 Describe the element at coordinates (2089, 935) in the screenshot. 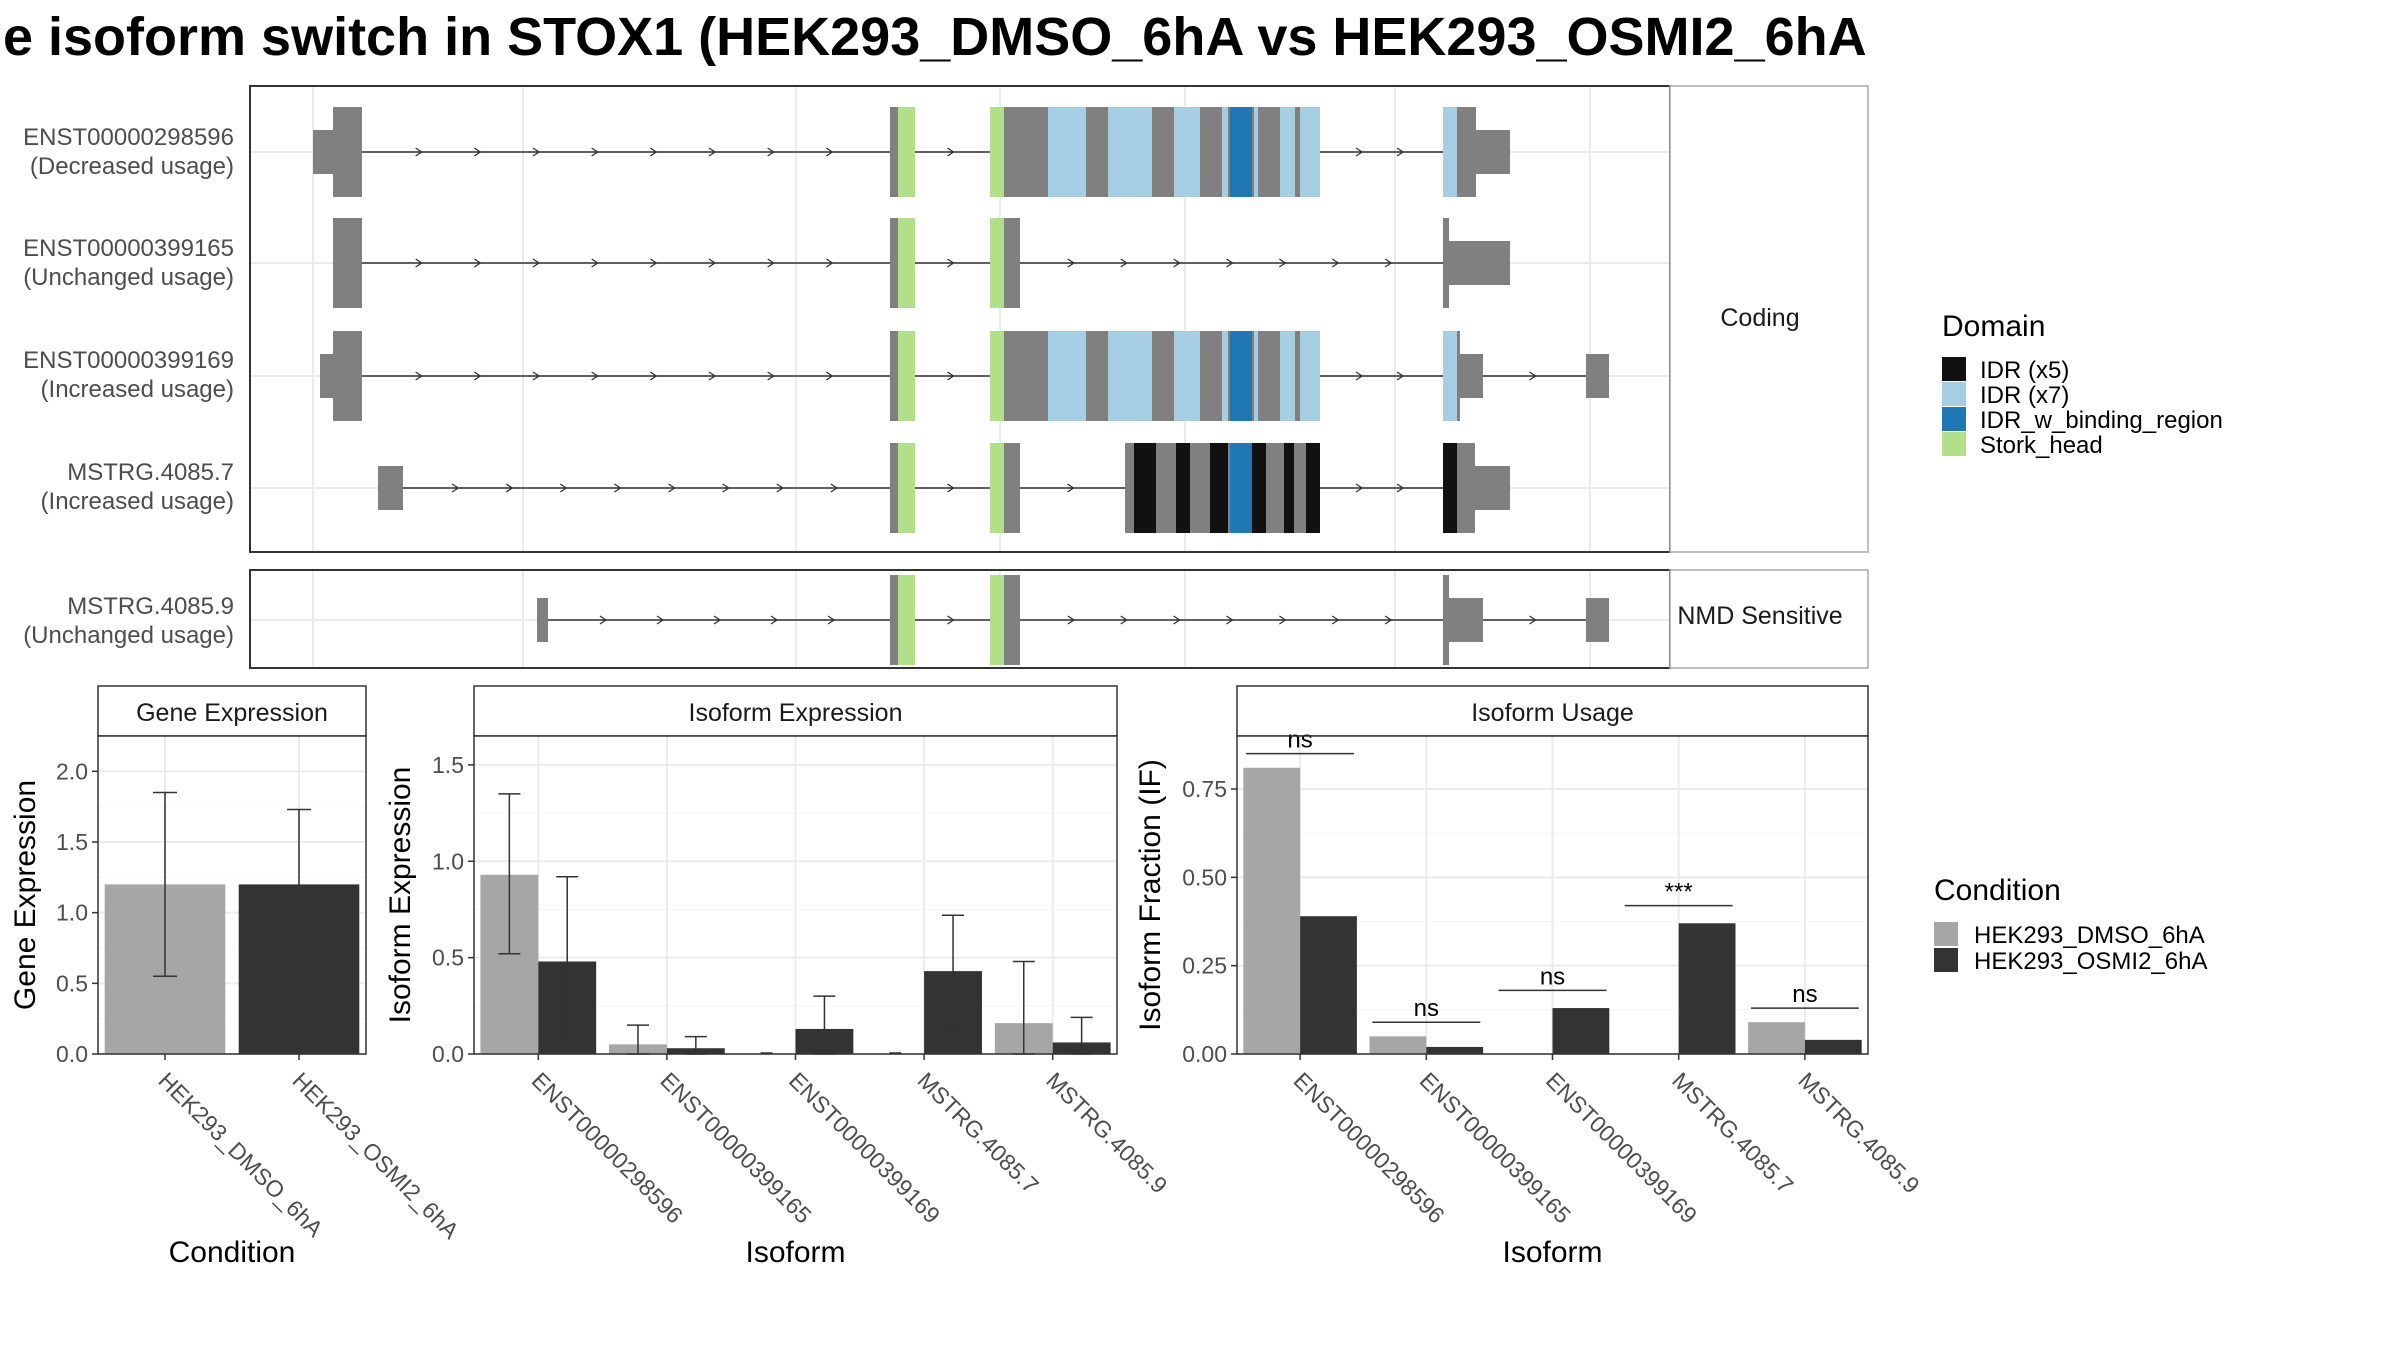

I see `legend-label-dmso: HEK293_DMSO_6hA` at that location.